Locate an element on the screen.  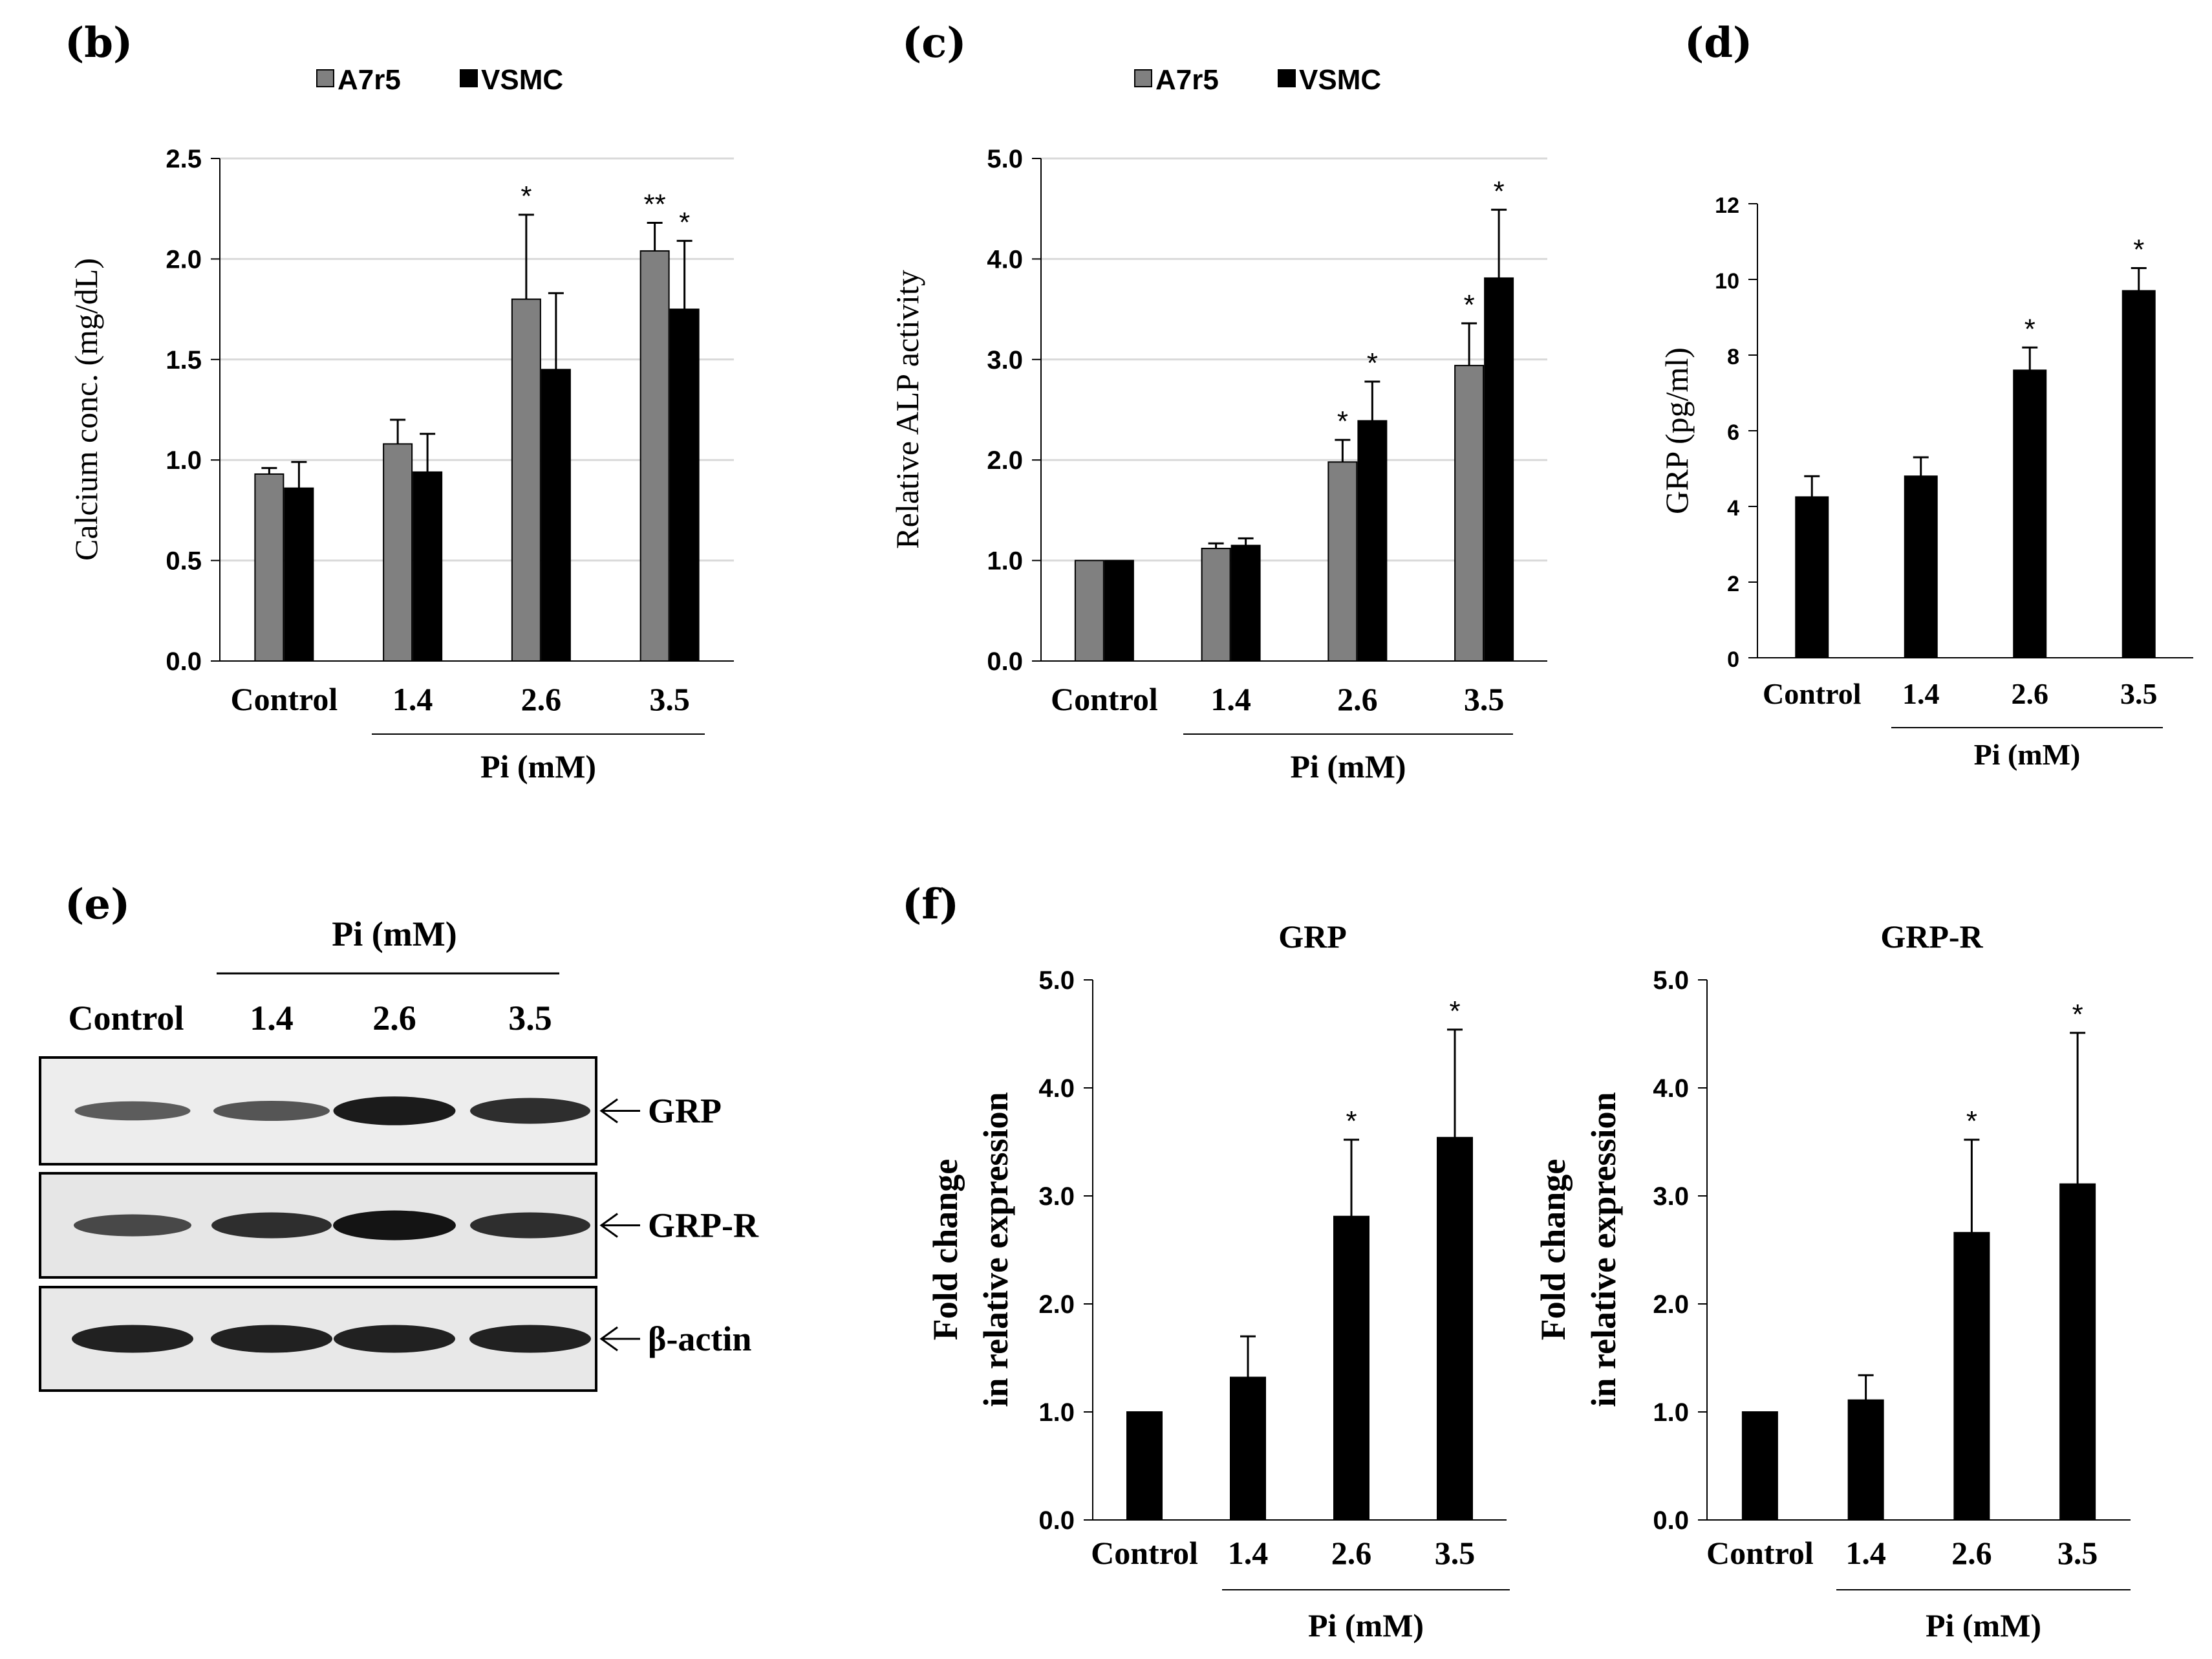
panel-letter-f: (f) is located at coordinates (930, 904).